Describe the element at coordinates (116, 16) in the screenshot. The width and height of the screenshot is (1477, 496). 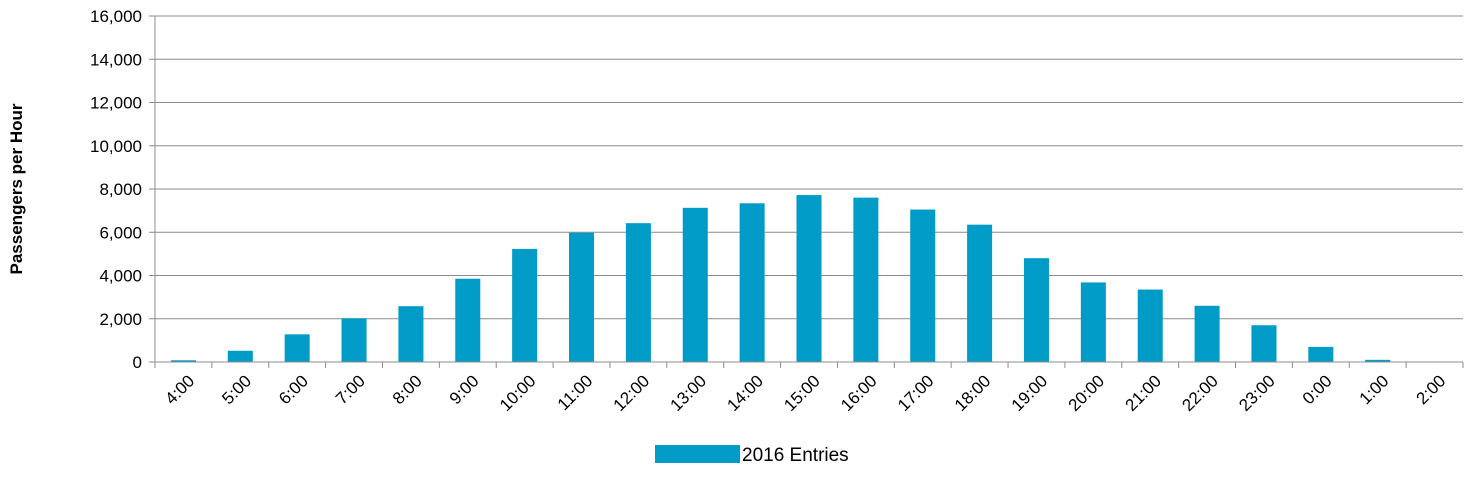
I see `y-tick-label: 16,000` at that location.